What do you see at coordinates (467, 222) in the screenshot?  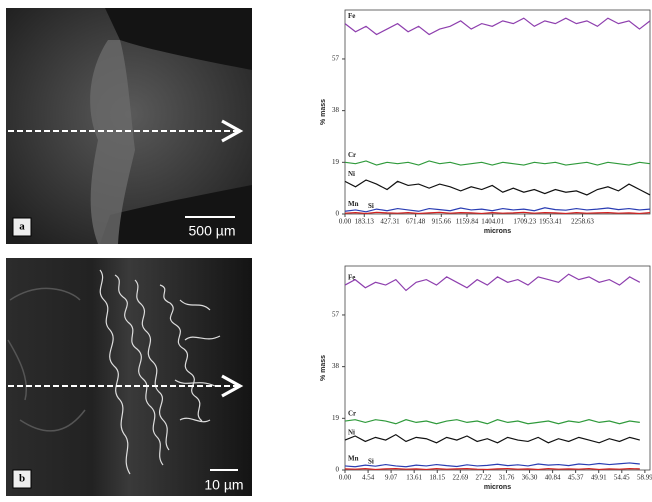 I see `x-tick-label: 1159.84` at bounding box center [467, 222].